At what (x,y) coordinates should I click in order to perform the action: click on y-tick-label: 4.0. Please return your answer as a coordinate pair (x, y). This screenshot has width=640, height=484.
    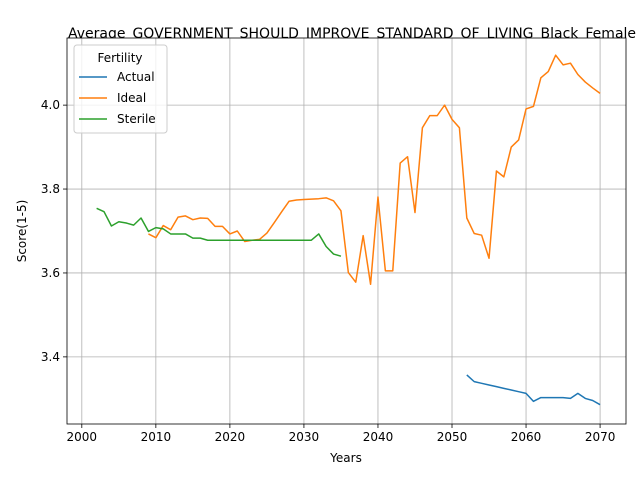
    Looking at the image, I should click on (50, 105).